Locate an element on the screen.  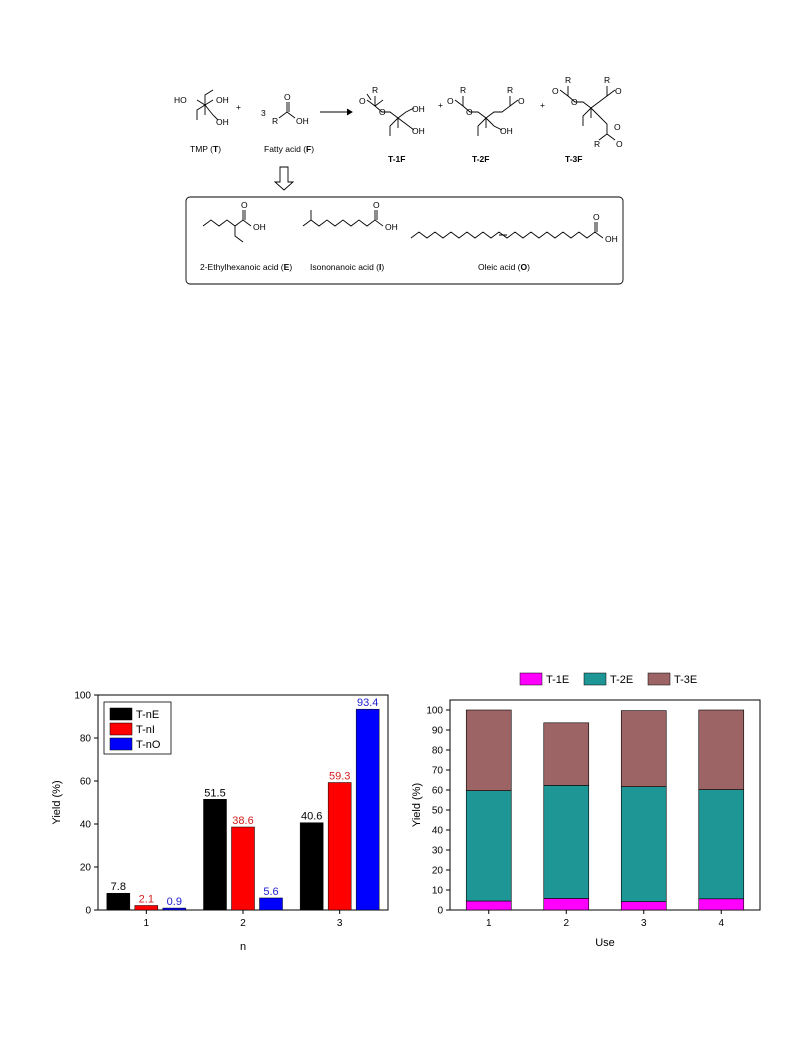
acid-label-o: Oleic acid (O) is located at coordinates (504, 267).